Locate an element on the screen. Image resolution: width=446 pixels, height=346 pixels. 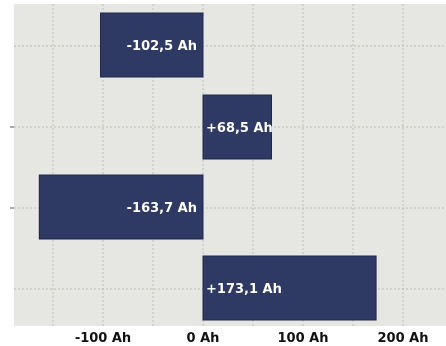
bar-value-label: +173,1 Ah is located at coordinates (244, 289).